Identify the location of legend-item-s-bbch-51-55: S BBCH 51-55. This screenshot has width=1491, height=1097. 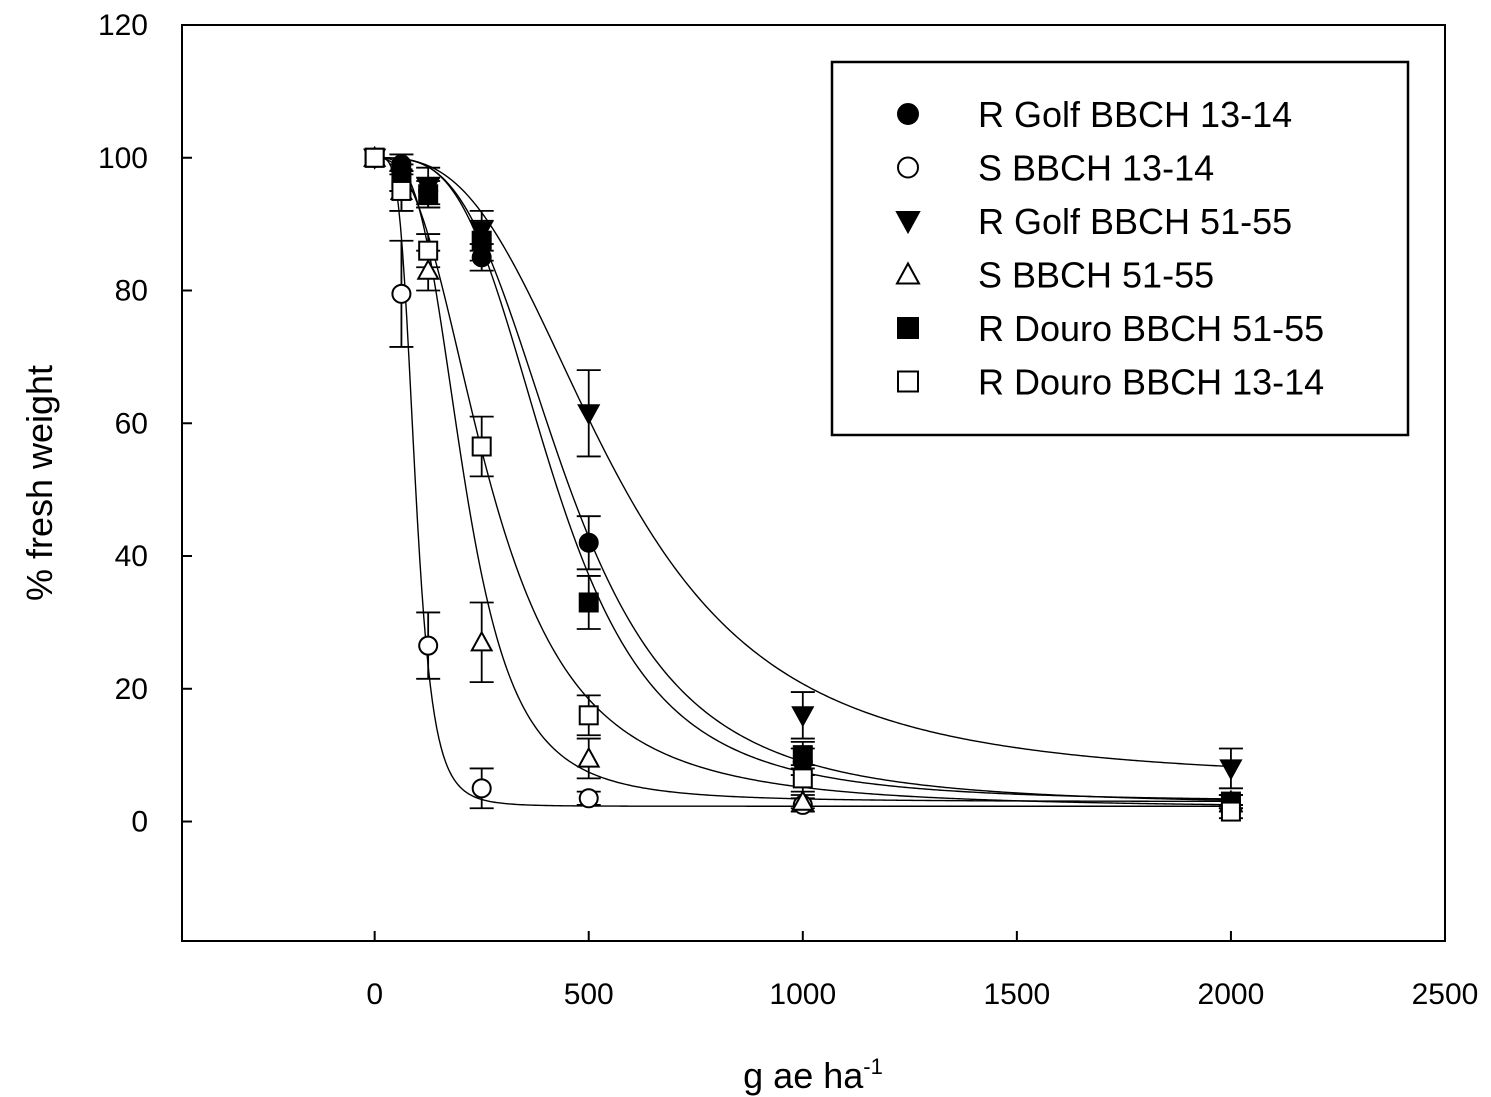
(1054, 275).